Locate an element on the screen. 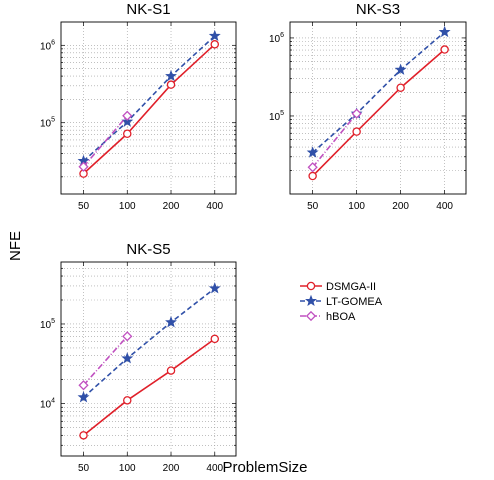 The height and width of the screenshot is (480, 494). series-ltgomea is located at coordinates (149, 342).